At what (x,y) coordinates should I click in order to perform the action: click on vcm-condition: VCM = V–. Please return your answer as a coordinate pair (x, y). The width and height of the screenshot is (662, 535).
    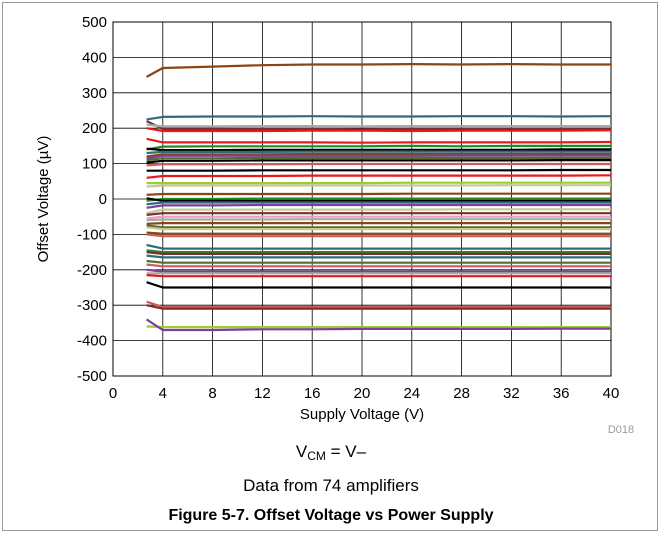
    Looking at the image, I should click on (331, 452).